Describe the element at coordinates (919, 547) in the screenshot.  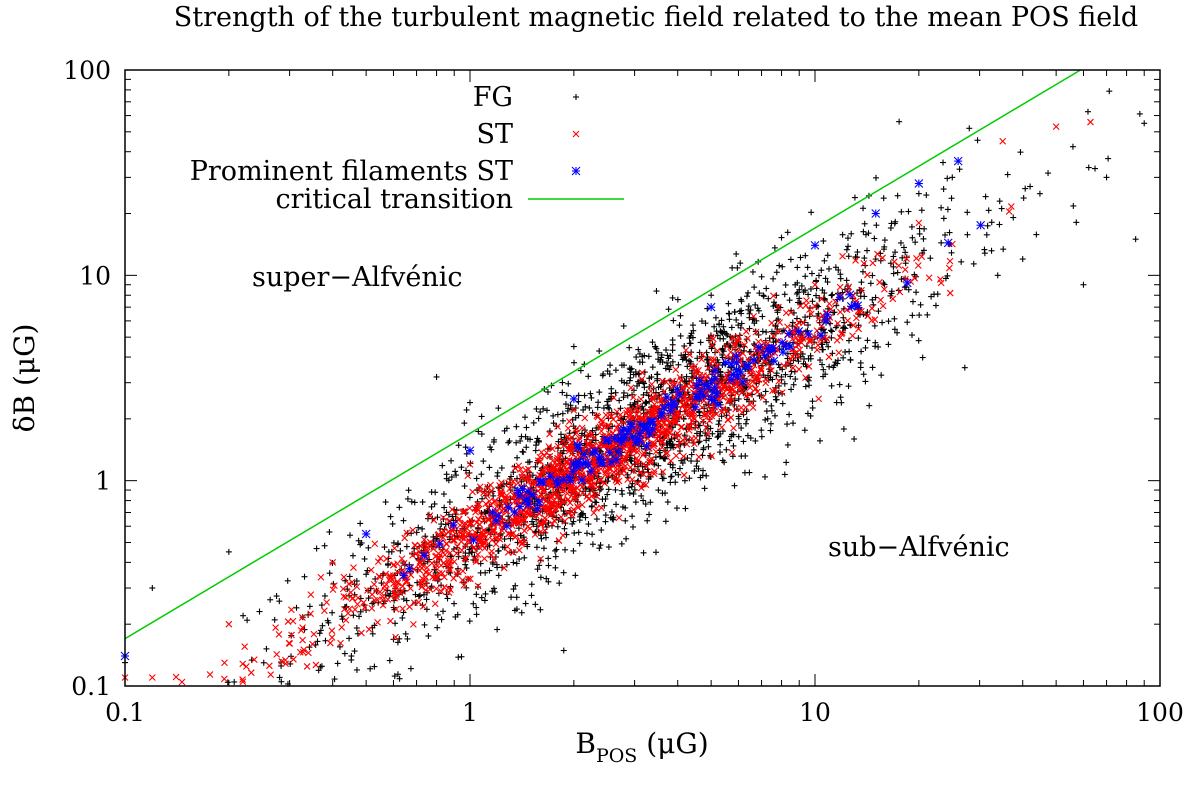
I see `annotation-sub-alfvenic: sub−Alfvénic` at that location.